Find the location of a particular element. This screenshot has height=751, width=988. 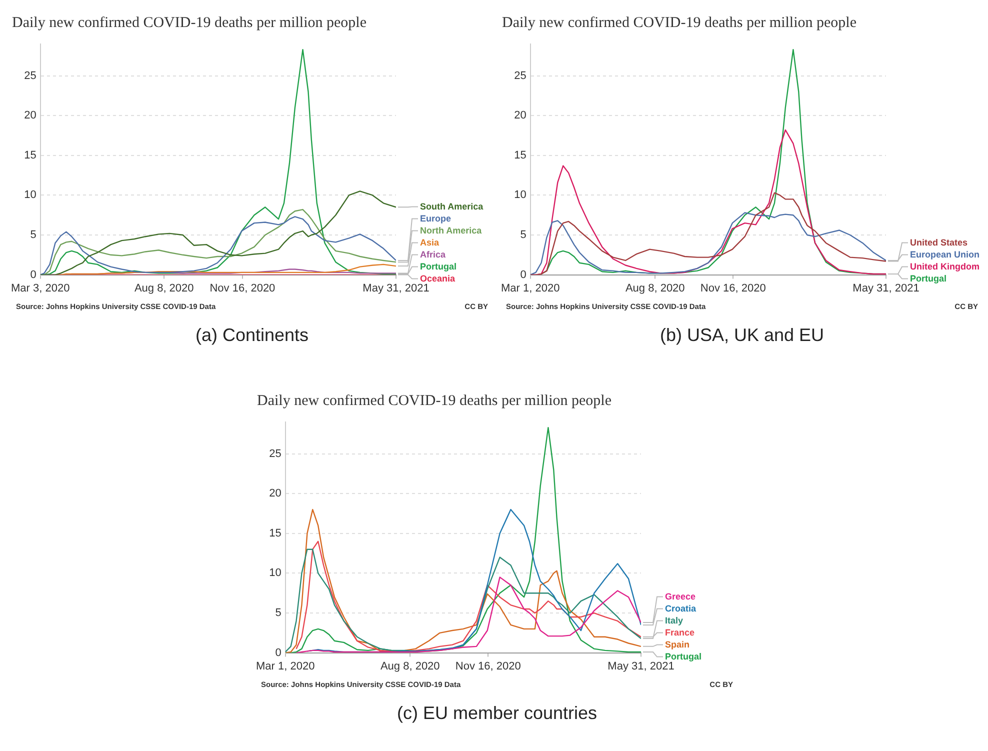

text: Spain is located at coordinates (677, 644).